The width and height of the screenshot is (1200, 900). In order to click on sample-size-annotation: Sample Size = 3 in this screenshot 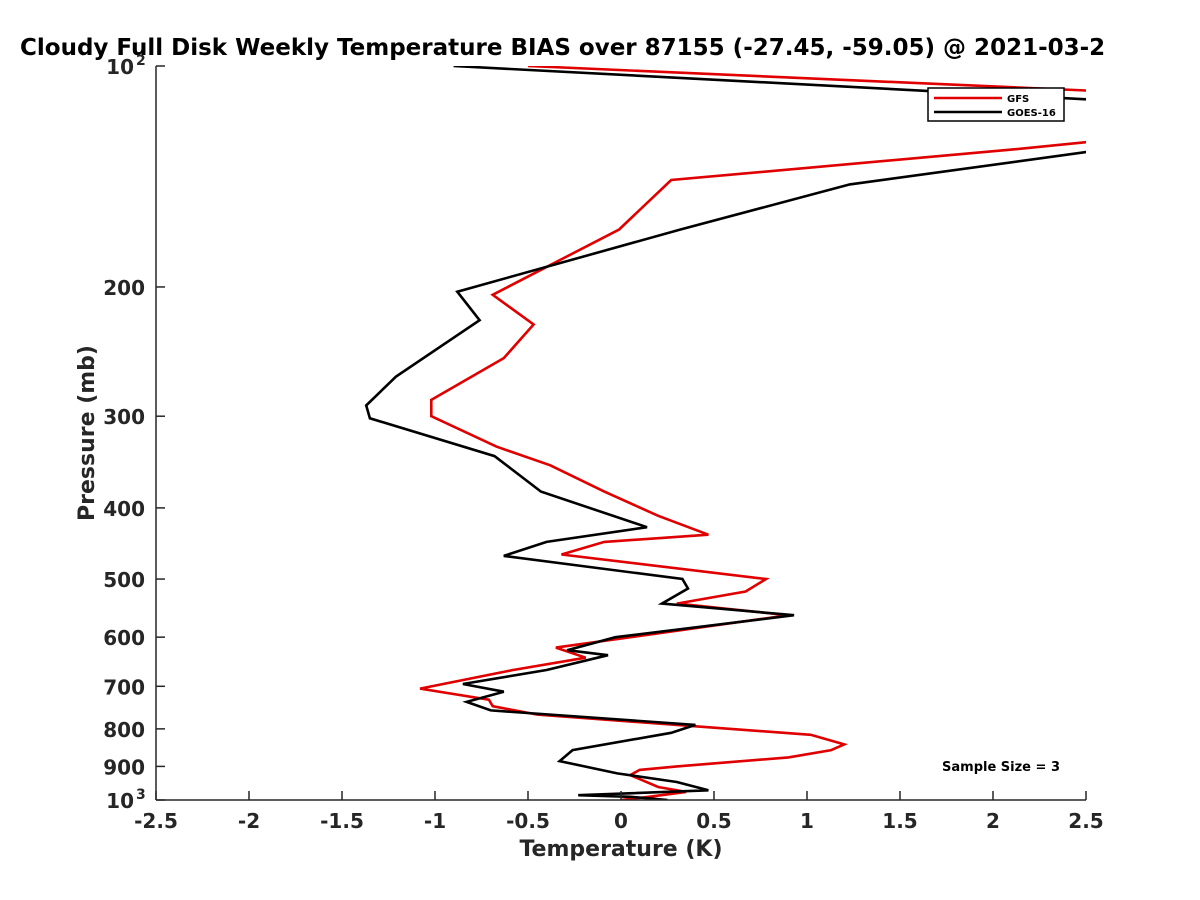, I will do `click(1001, 767)`.